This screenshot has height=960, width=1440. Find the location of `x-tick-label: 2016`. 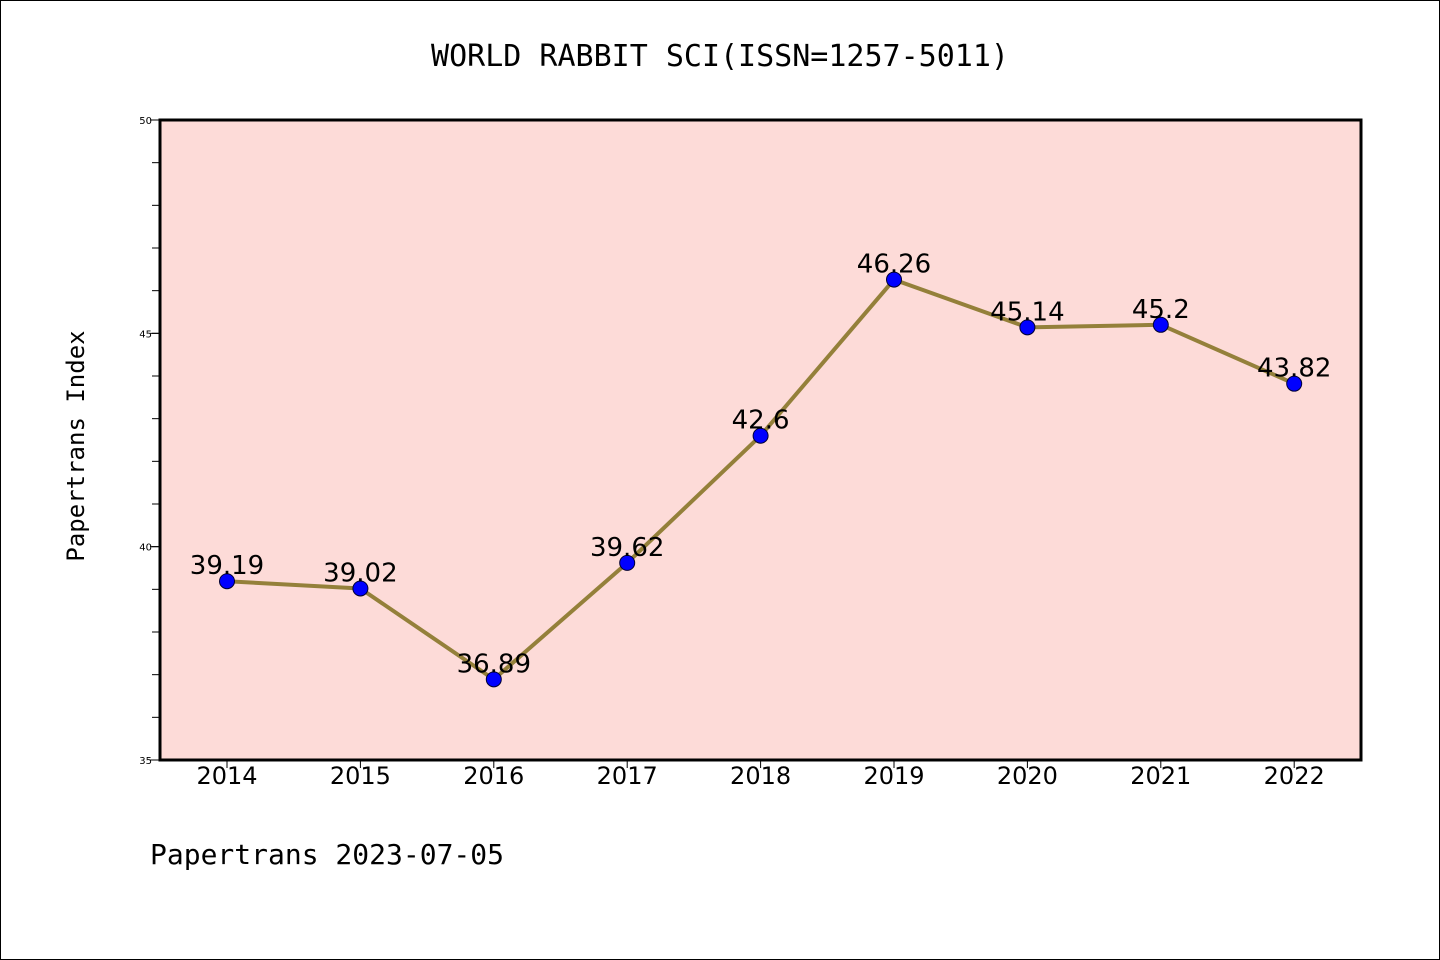

x-tick-label: 2016 is located at coordinates (493, 776).